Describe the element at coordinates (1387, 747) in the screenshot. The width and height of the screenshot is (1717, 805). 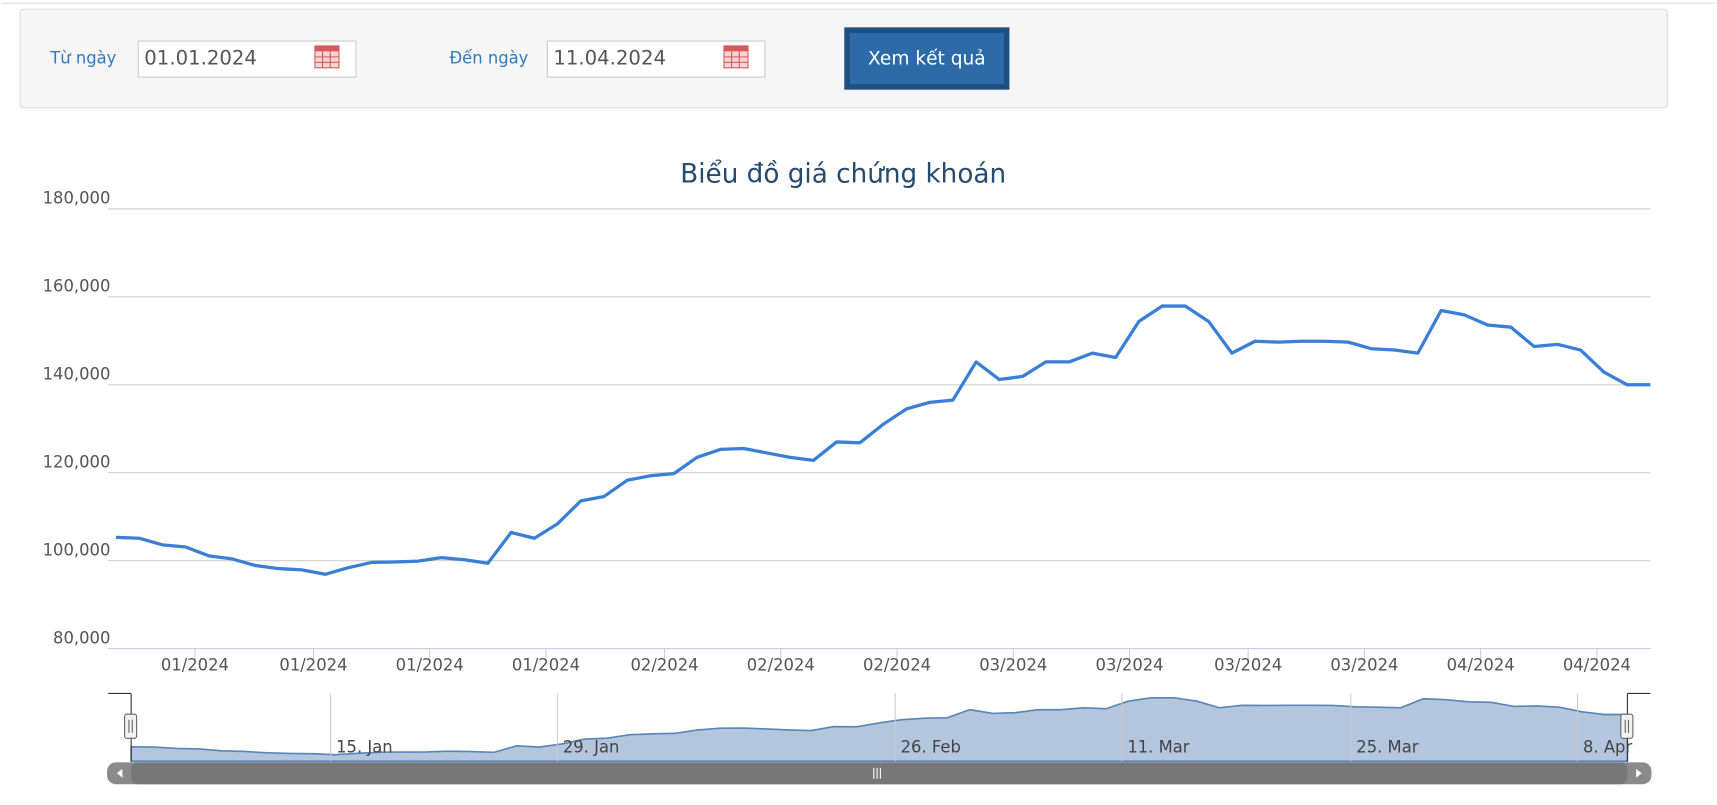
I see `nav-tick-label: 25. Mar` at that location.